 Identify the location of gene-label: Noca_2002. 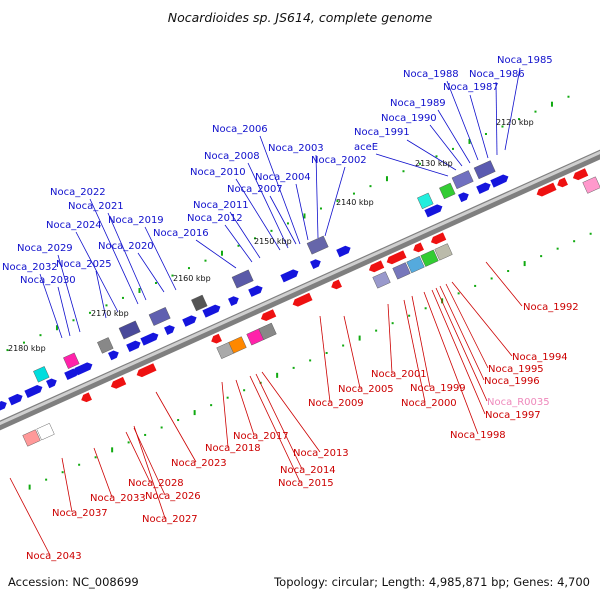
(339, 160).